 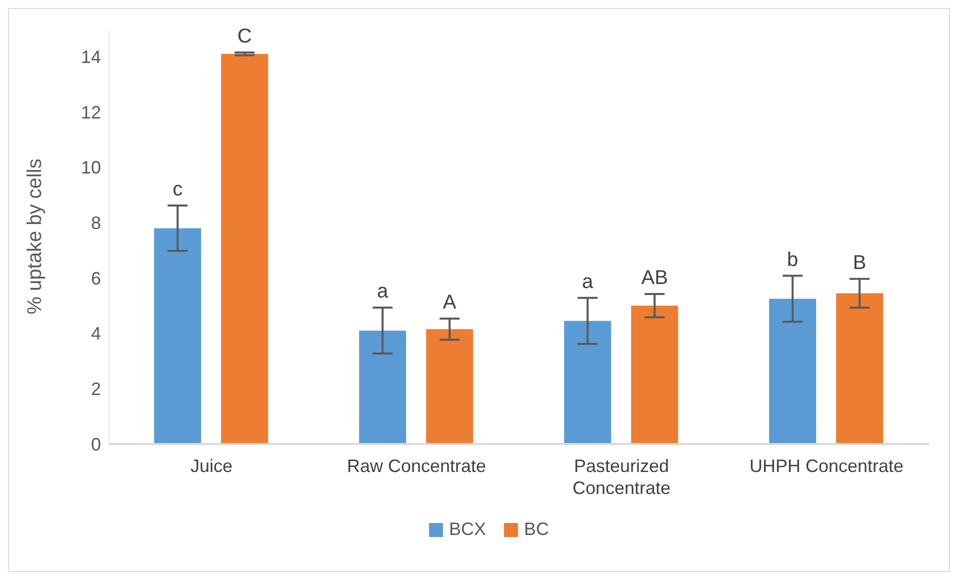 What do you see at coordinates (90, 168) in the screenshot?
I see `y-tick-label: 10` at bounding box center [90, 168].